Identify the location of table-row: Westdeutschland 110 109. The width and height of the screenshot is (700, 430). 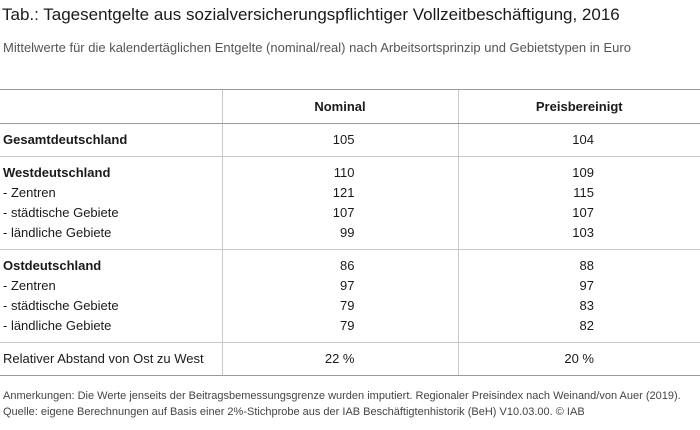
(350, 169).